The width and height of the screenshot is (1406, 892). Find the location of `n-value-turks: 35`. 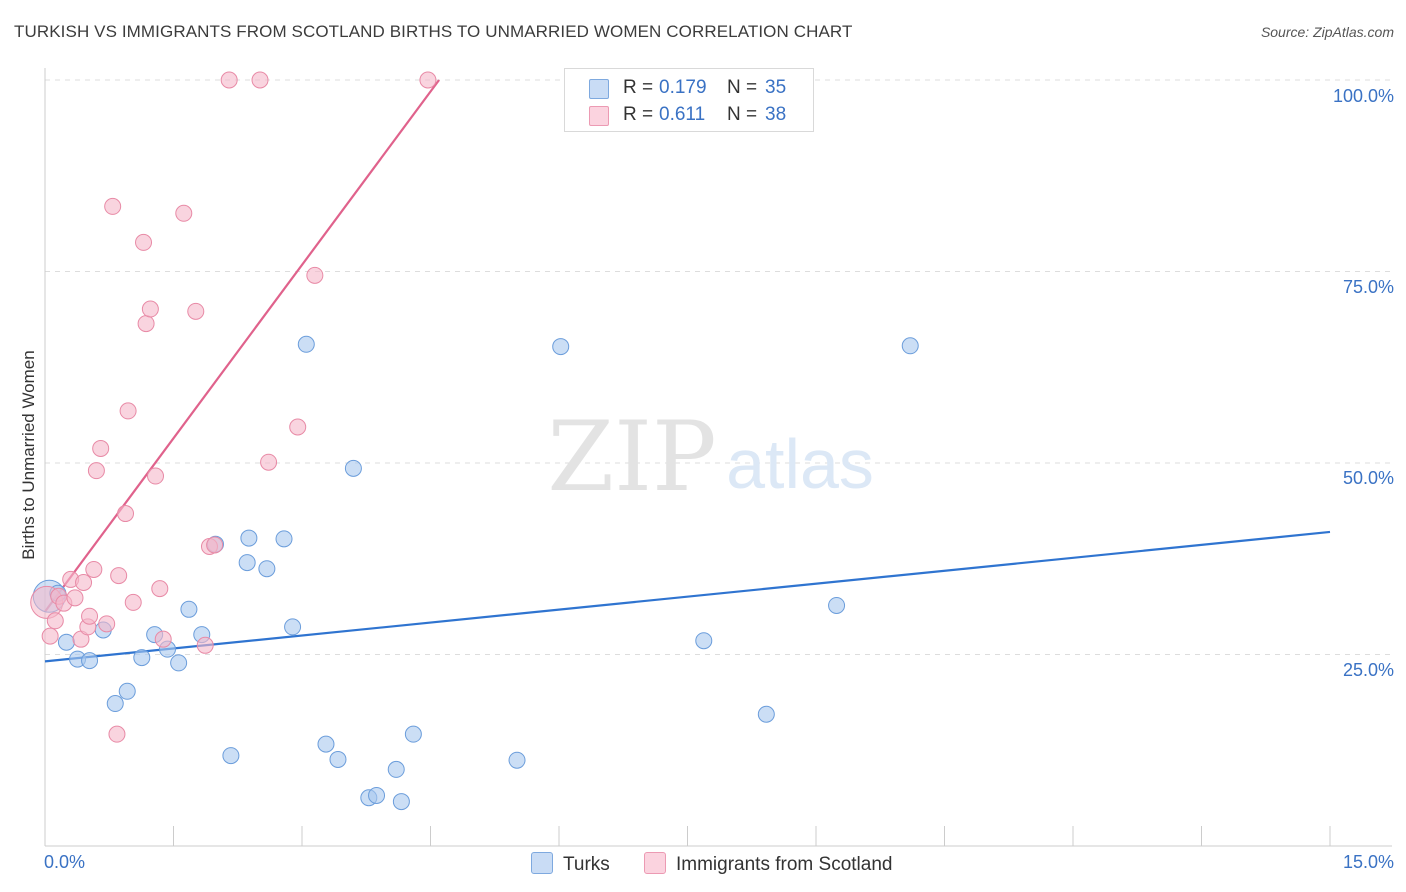

n-value-turks: 35 is located at coordinates (776, 87).